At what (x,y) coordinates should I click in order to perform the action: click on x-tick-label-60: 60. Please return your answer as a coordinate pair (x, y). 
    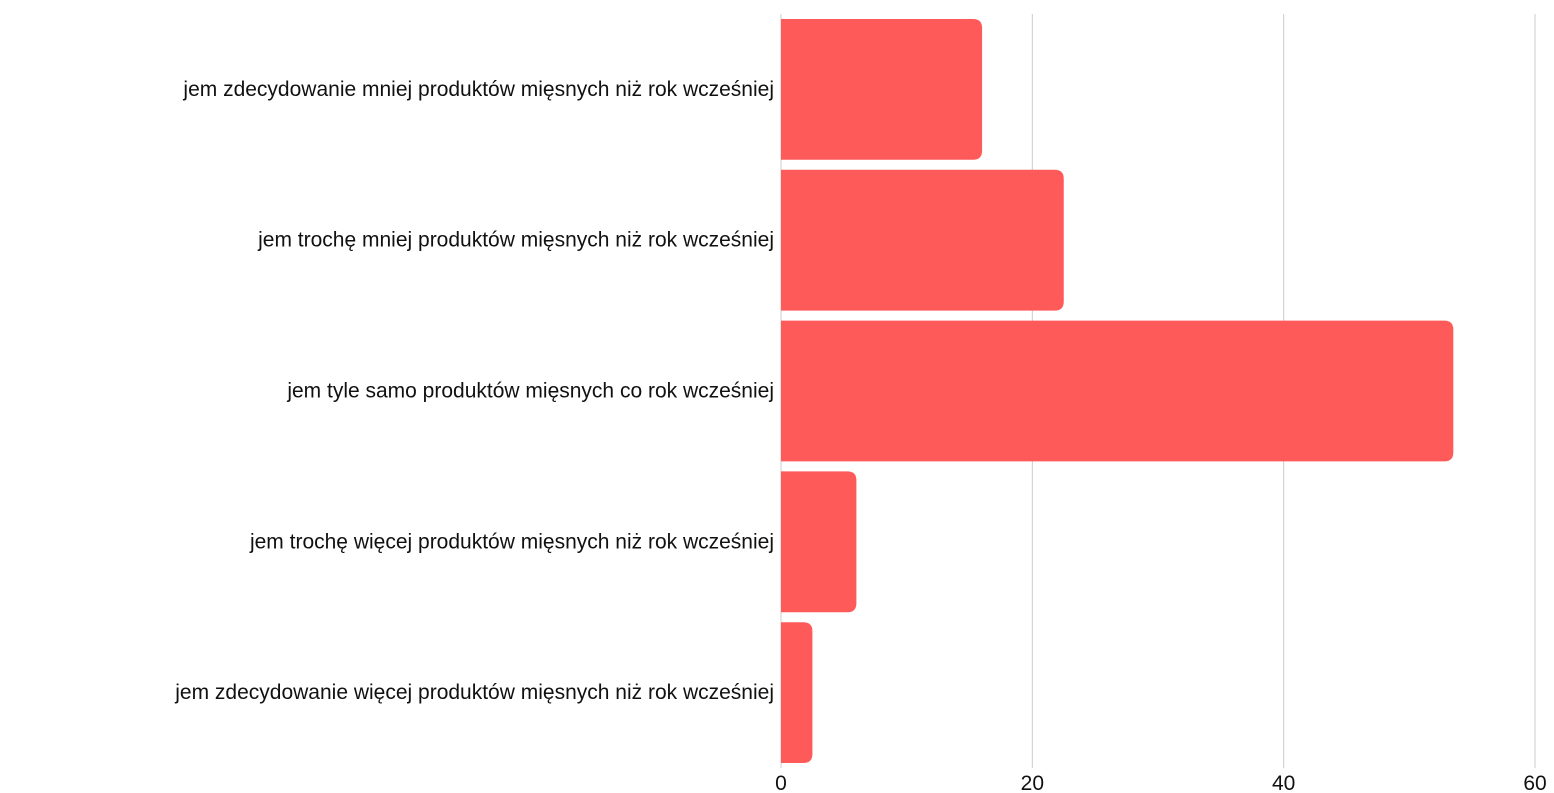
    Looking at the image, I should click on (1534, 782).